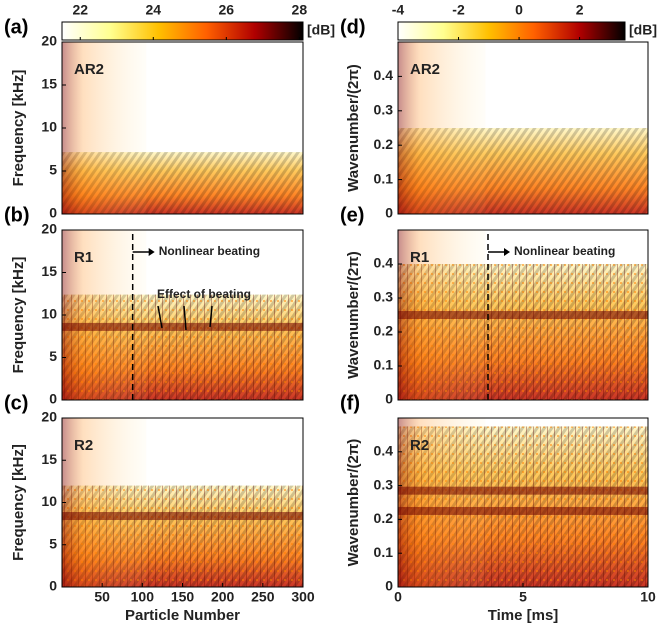  What do you see at coordinates (353, 27) in the screenshot?
I see `panel-letter: (d)` at bounding box center [353, 27].